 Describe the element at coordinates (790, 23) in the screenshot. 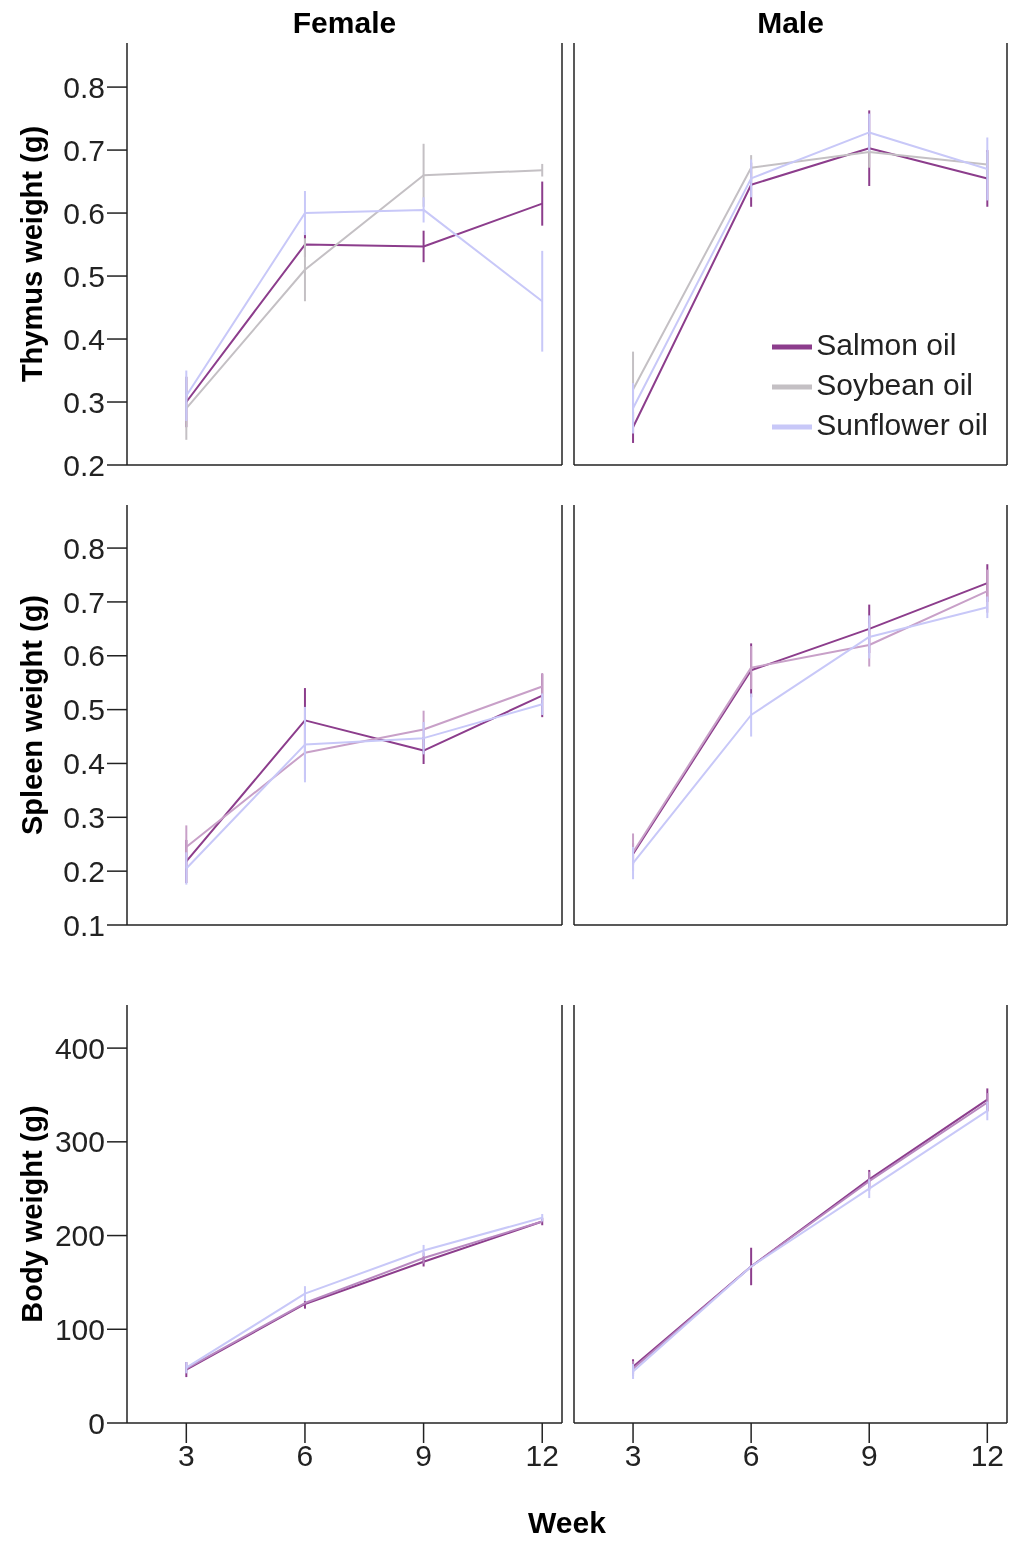

I see `chart-title: Male` at that location.